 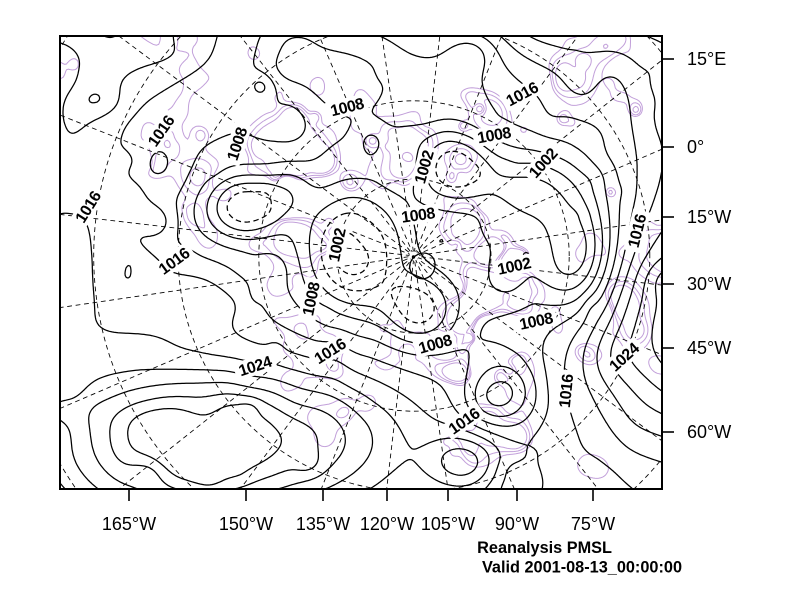 What do you see at coordinates (246, 524) in the screenshot?
I see `svg-text: 150°W` at bounding box center [246, 524].